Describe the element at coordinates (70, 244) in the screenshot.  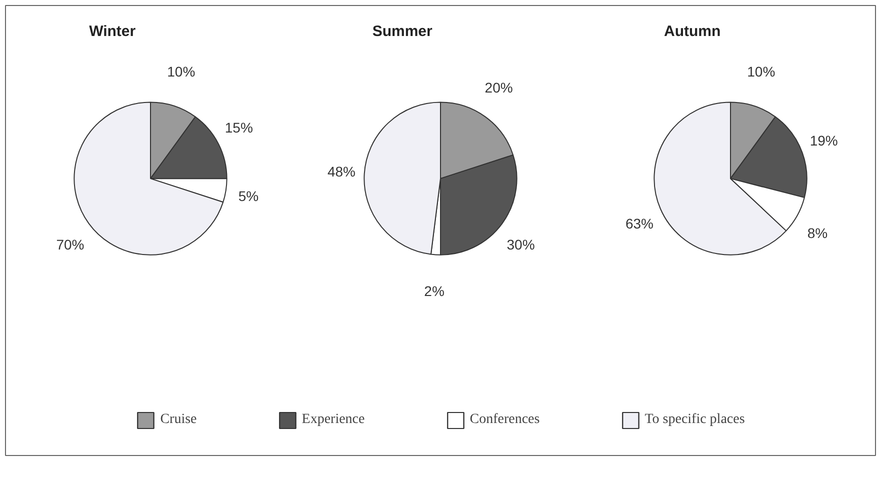
I see `data-label: 70%` at that location.